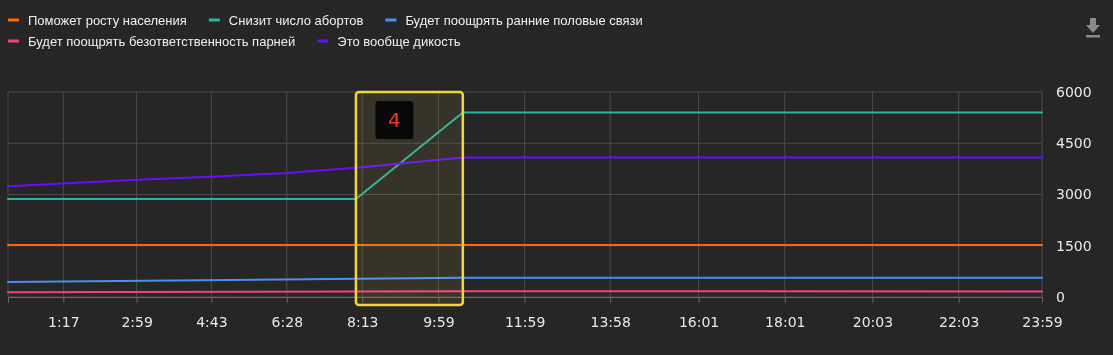 The width and height of the screenshot is (1113, 355). Describe the element at coordinates (1042, 321) in the screenshot. I see `x-tick-label: 23:59` at that location.